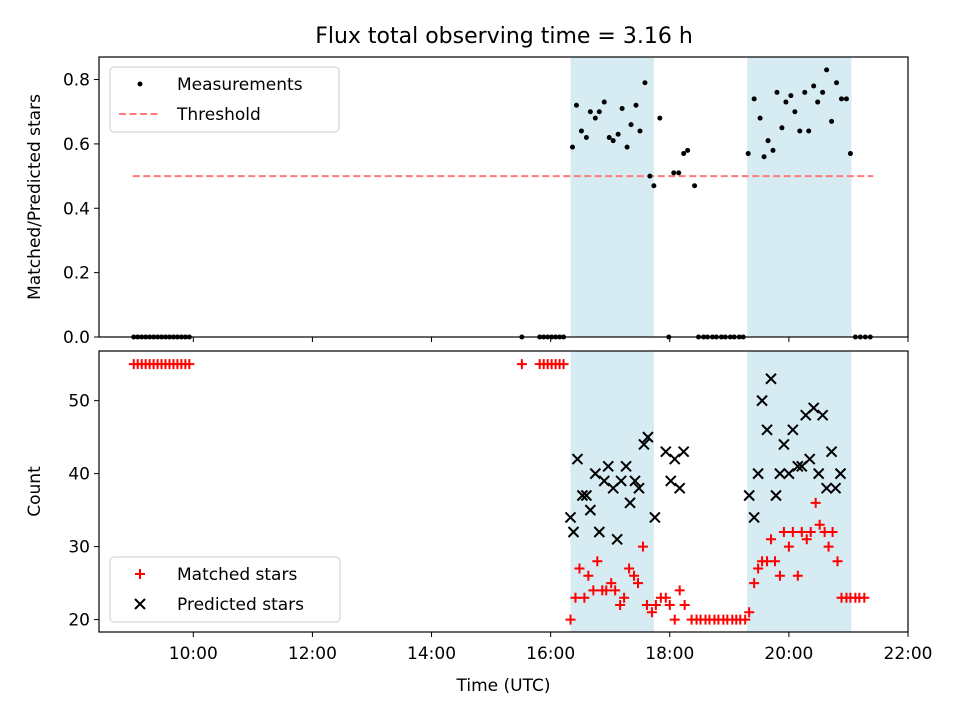 The image size is (960, 724). What do you see at coordinates (79, 475) in the screenshot?
I see `y-tick-label: 40` at bounding box center [79, 475].